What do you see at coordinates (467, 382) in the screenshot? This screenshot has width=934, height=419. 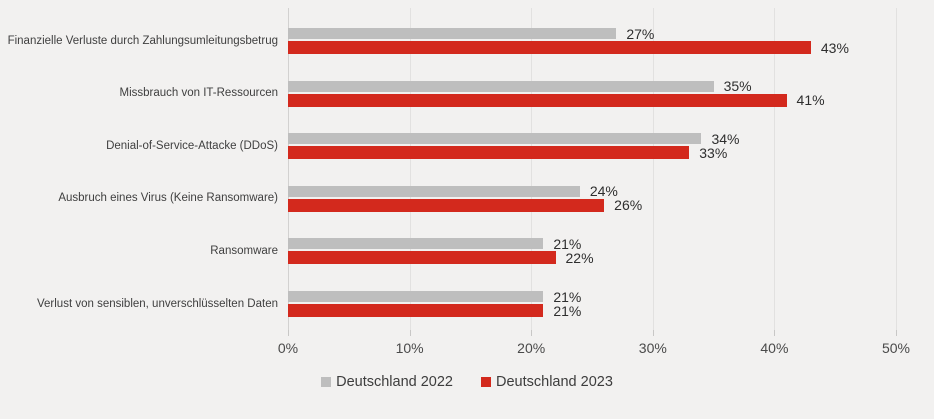 I see `legend: Deutschland 2022 Deutschland 2023` at bounding box center [467, 382].